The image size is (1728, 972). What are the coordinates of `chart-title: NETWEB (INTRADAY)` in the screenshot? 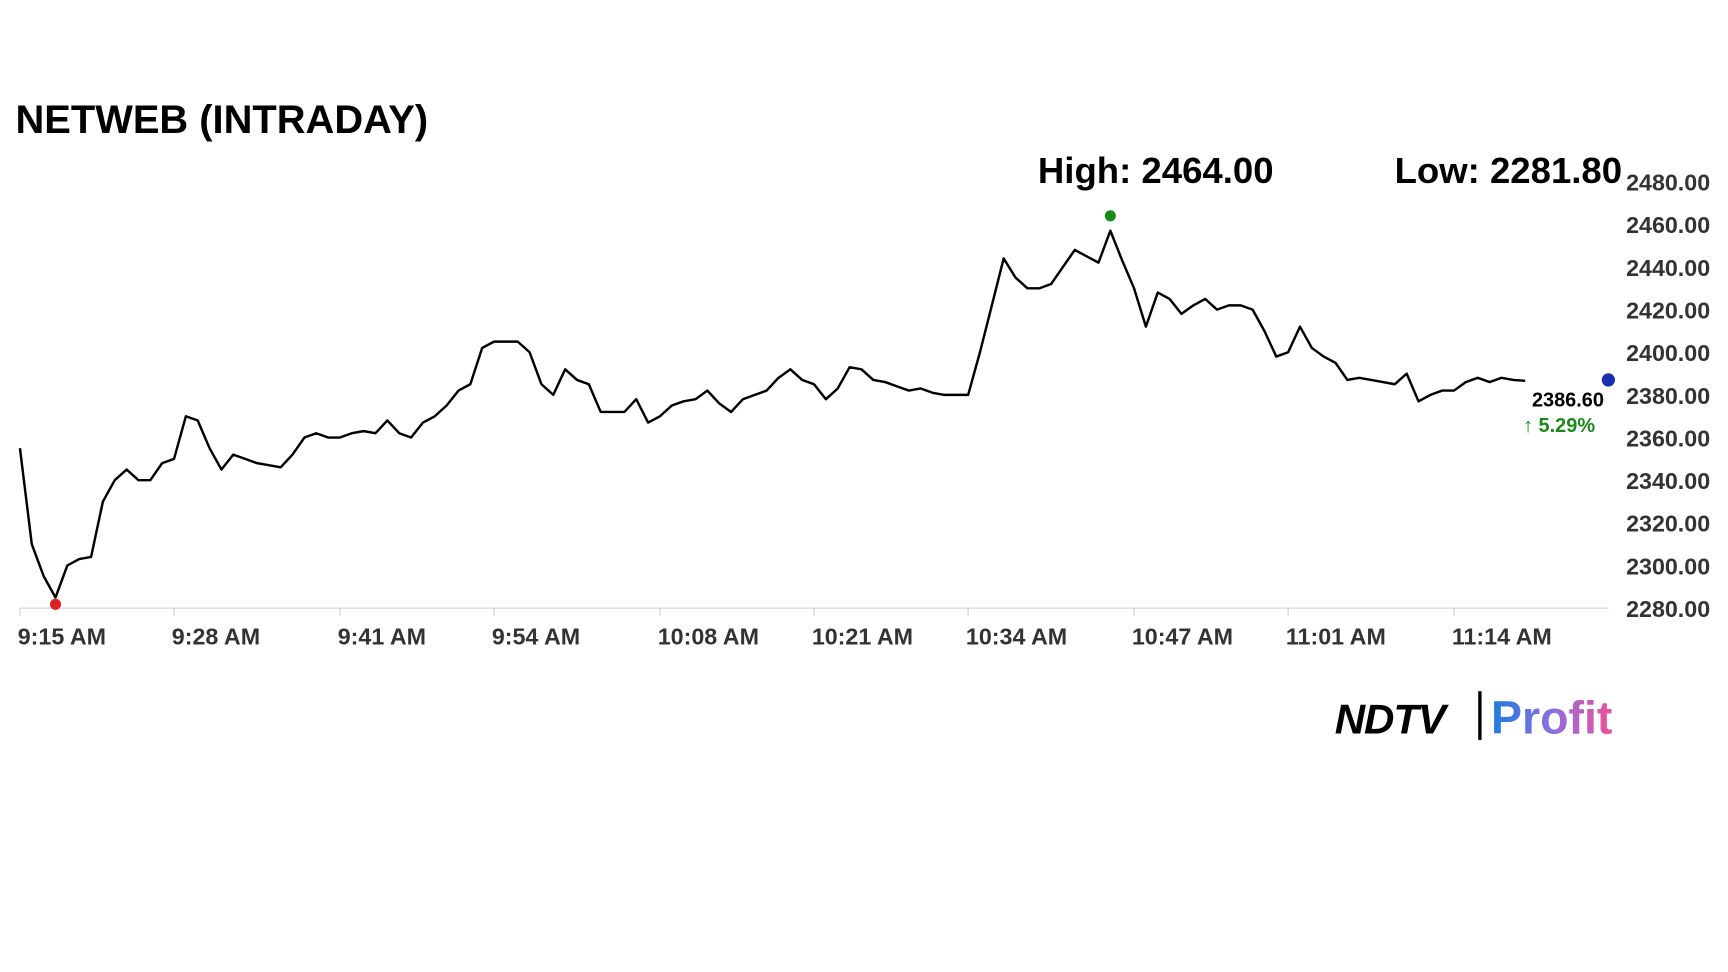 It's located at (222, 120).